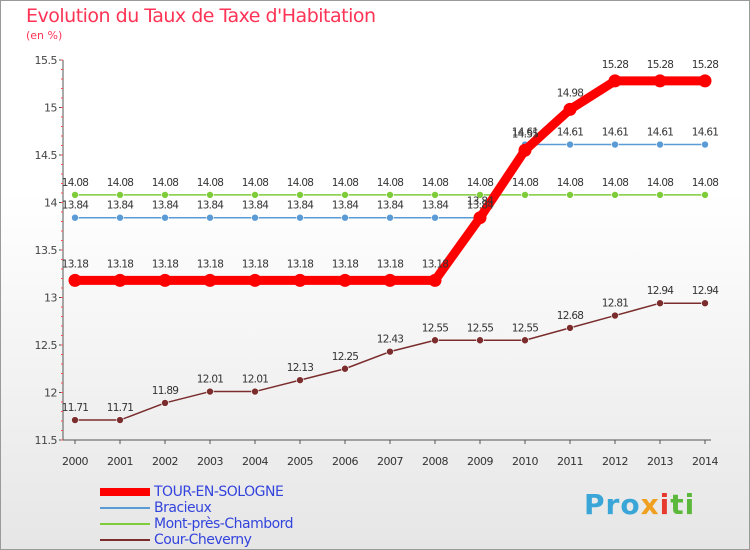  Describe the element at coordinates (615, 304) in the screenshot. I see `data-label: 12.81` at that location.